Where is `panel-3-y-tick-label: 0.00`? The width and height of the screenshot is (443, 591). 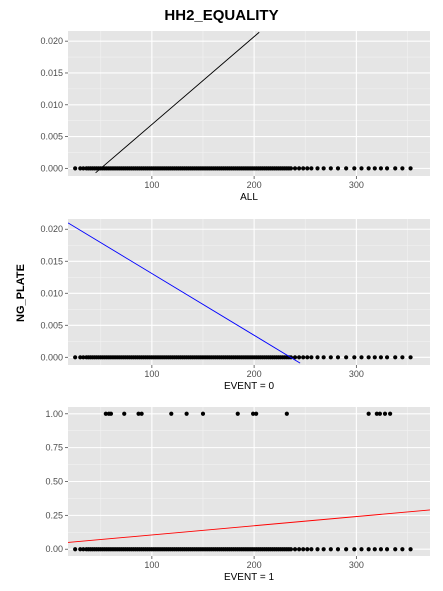
panel-3-y-tick-label: 0.00 is located at coordinates (54, 549).